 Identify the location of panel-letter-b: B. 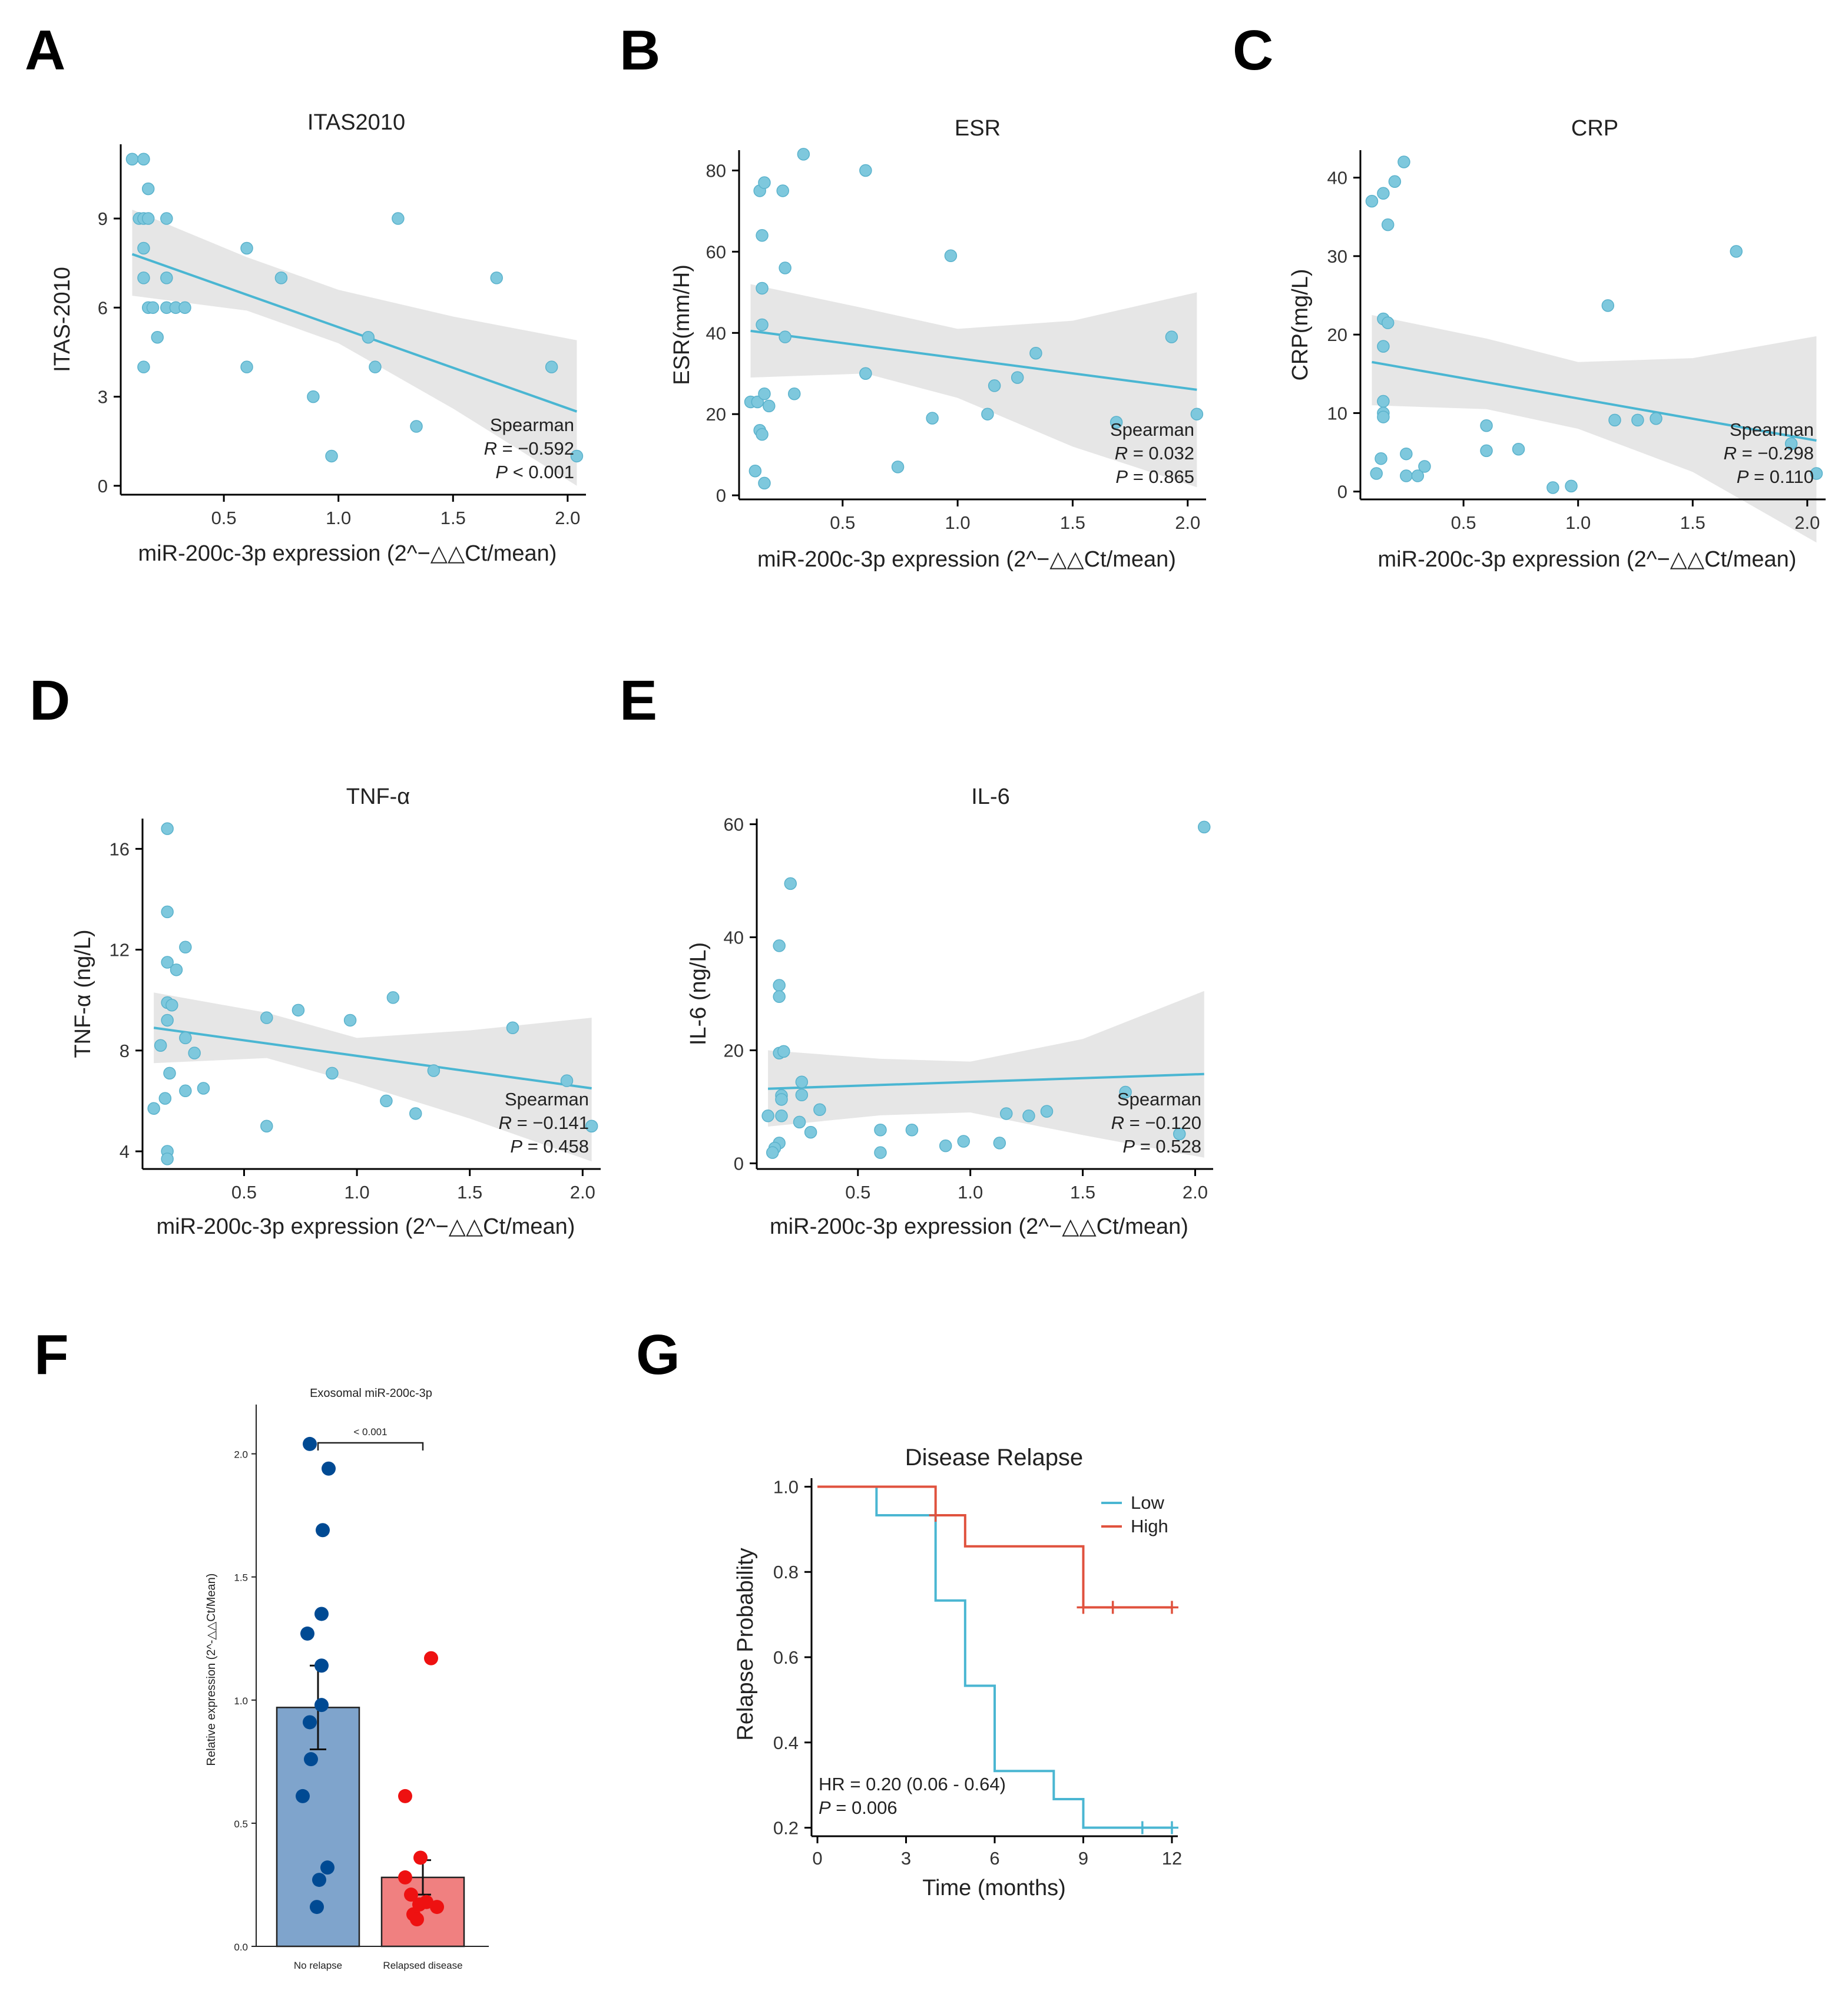
(640, 50).